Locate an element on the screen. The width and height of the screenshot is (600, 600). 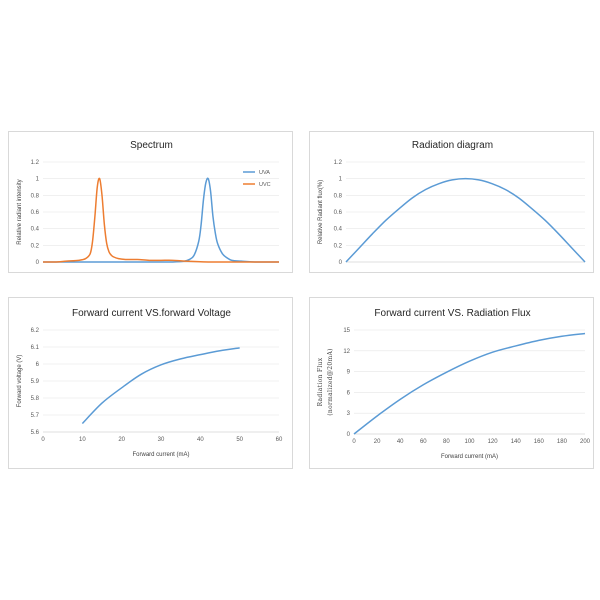
y-tick-label: 5.8 is located at coordinates (35, 399).